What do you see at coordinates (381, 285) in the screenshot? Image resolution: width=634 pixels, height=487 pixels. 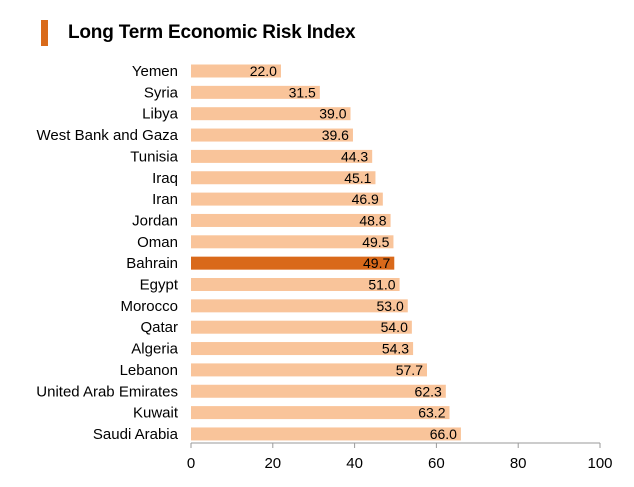 I see `value-label-egypt: 51.0` at bounding box center [381, 285].